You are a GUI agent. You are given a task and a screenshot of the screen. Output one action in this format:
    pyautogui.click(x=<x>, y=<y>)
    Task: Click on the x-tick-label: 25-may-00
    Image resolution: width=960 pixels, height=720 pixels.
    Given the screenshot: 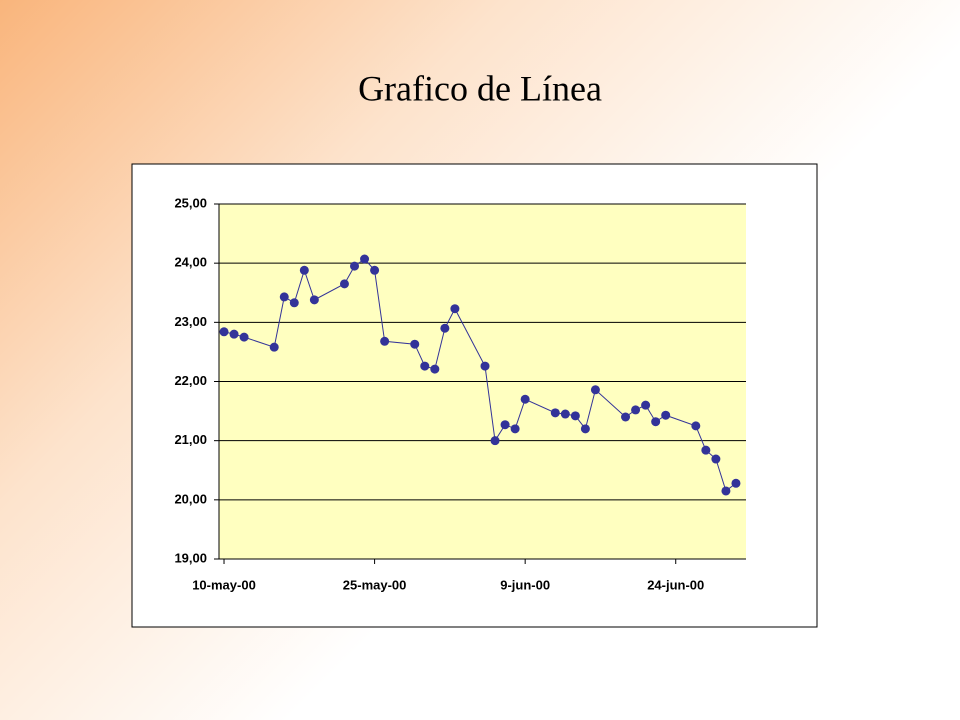 What is the action you would take?
    pyautogui.click(x=375, y=584)
    